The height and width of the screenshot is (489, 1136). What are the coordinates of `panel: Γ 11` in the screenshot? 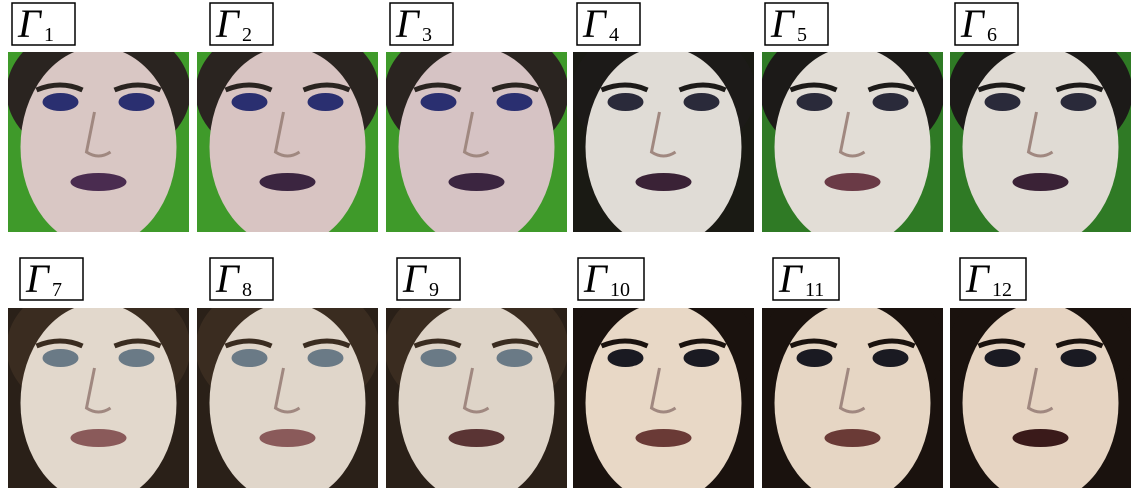 It's located at (852, 372).